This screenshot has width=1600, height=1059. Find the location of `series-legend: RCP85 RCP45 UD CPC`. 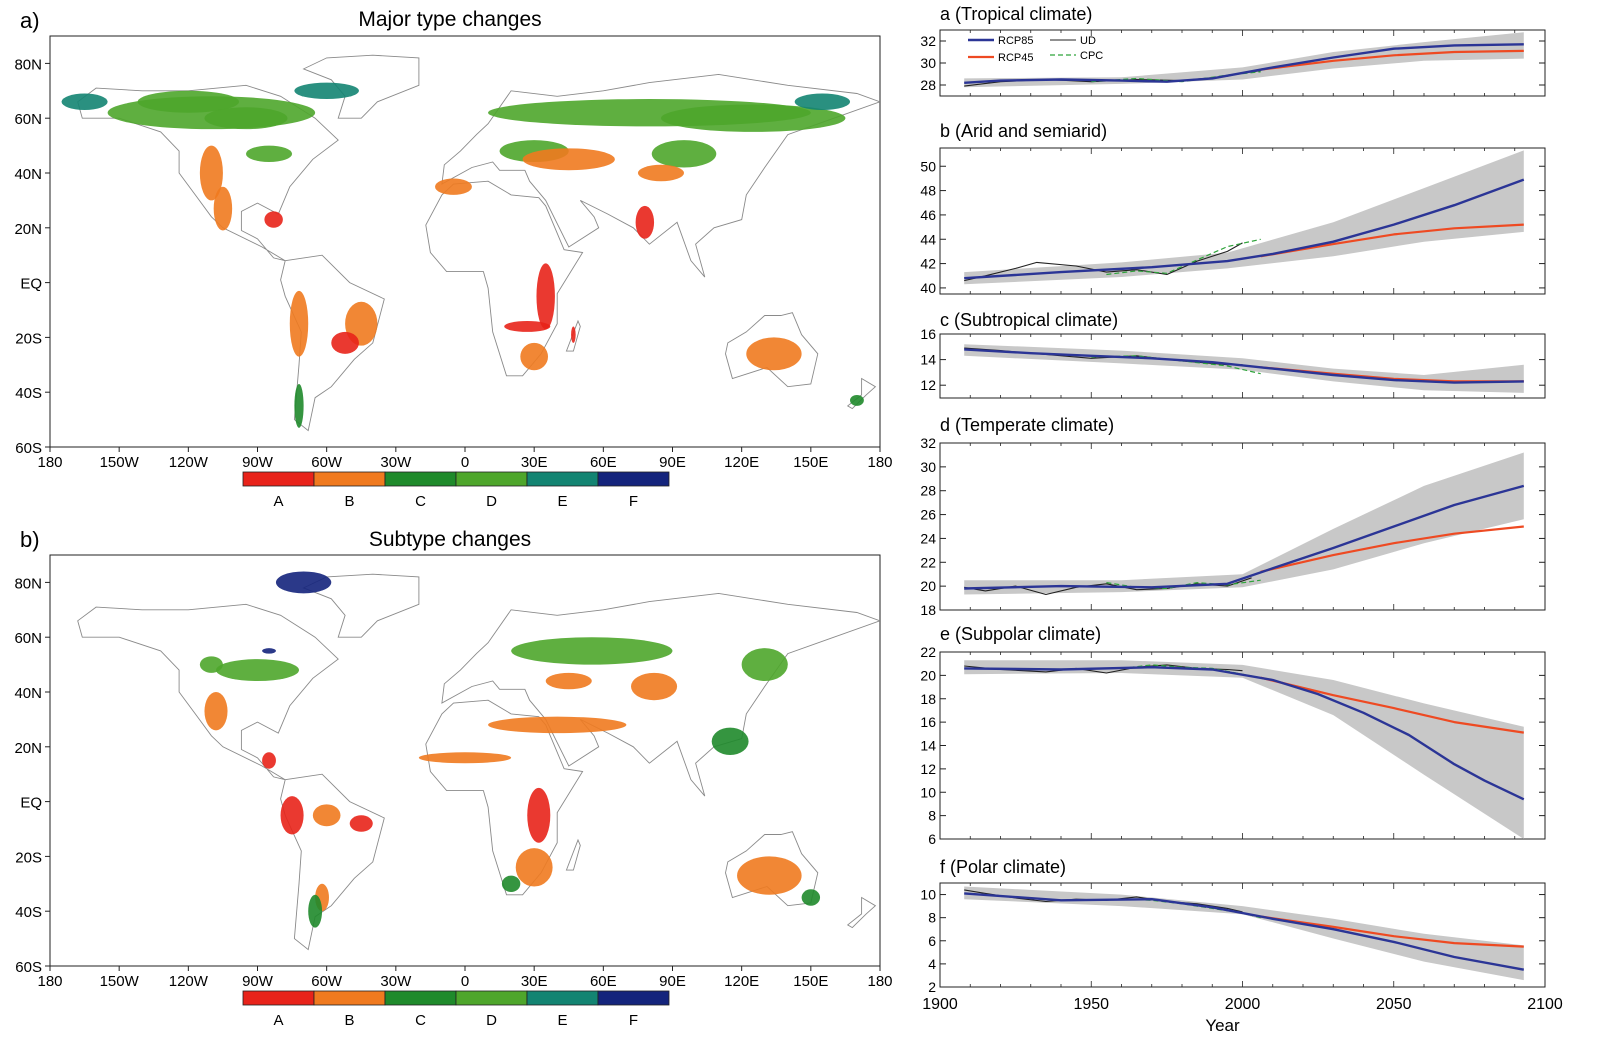

series-legend: RCP85 RCP45 UD CPC is located at coordinates (1035, 49).